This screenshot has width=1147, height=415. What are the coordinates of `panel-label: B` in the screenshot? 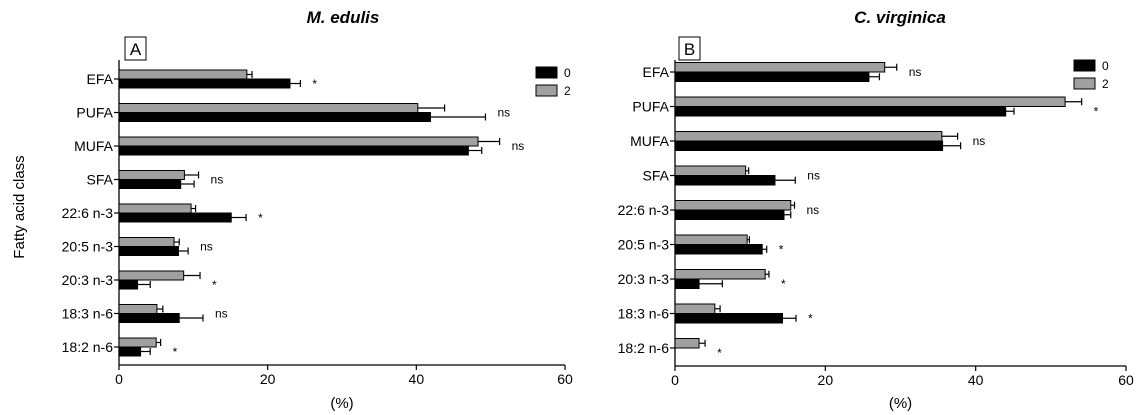 It's located at (689, 49).